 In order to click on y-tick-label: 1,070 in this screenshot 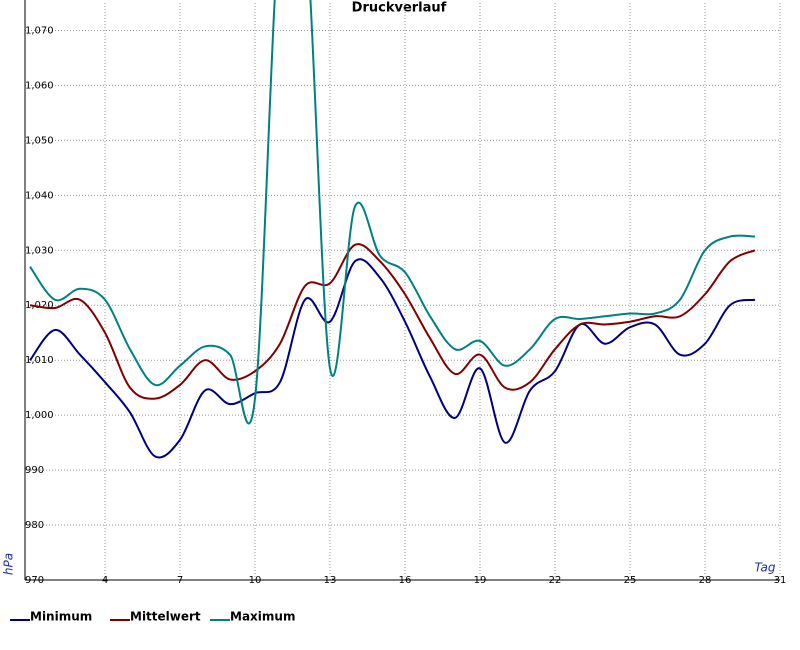, I will do `click(39, 30)`.